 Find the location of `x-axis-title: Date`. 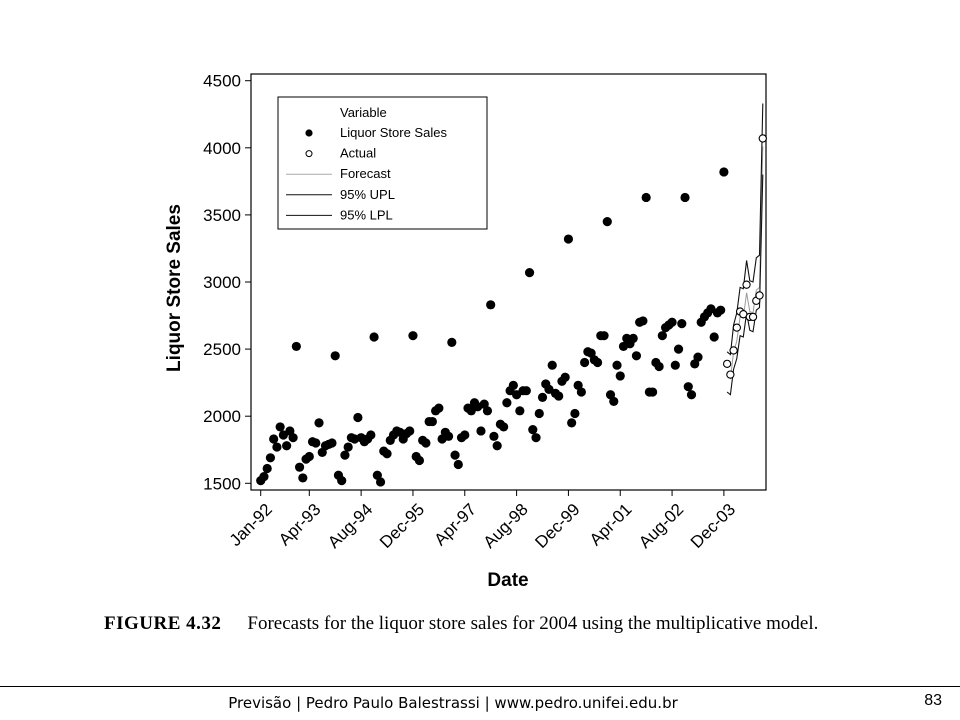

x-axis-title: Date is located at coordinates (507, 580).